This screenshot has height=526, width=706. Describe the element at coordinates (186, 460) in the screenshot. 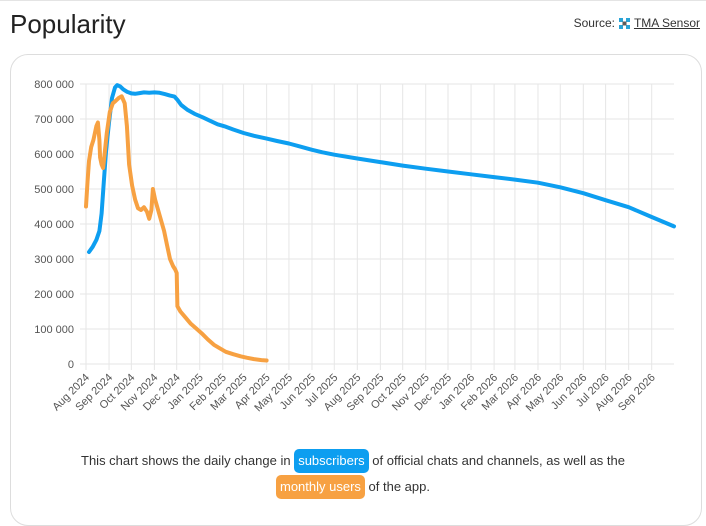

I see `caption-text-1: This chart shows the daily change in` at that location.